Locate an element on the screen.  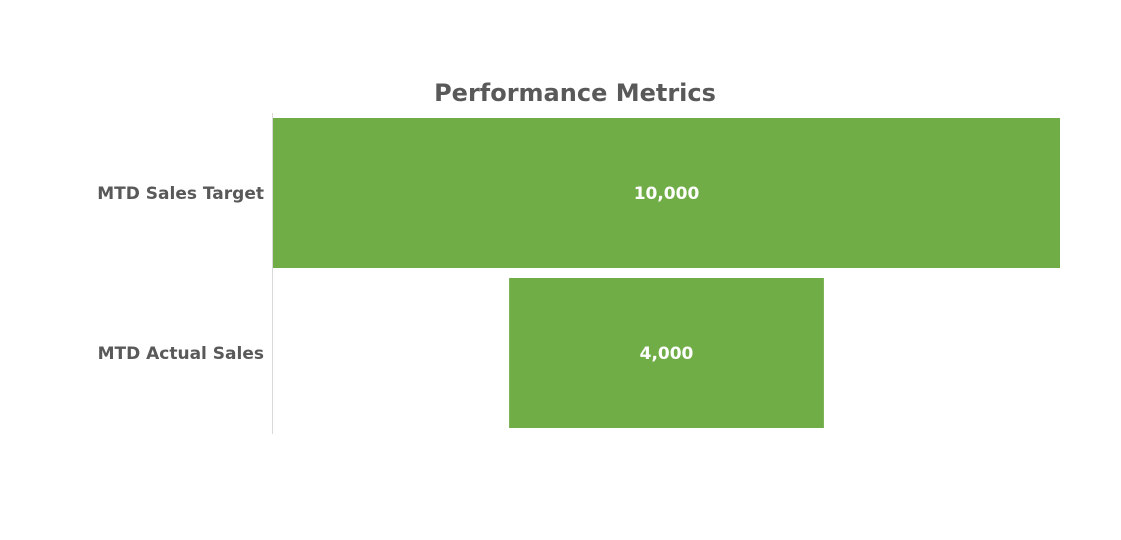
data-label-0: 10,000 is located at coordinates (667, 194).